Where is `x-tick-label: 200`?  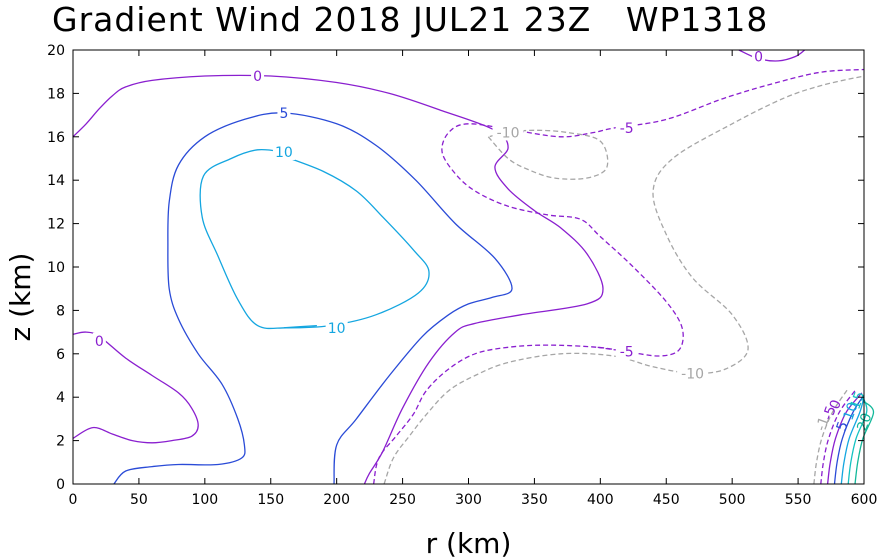 x-tick-label: 200 is located at coordinates (336, 500).